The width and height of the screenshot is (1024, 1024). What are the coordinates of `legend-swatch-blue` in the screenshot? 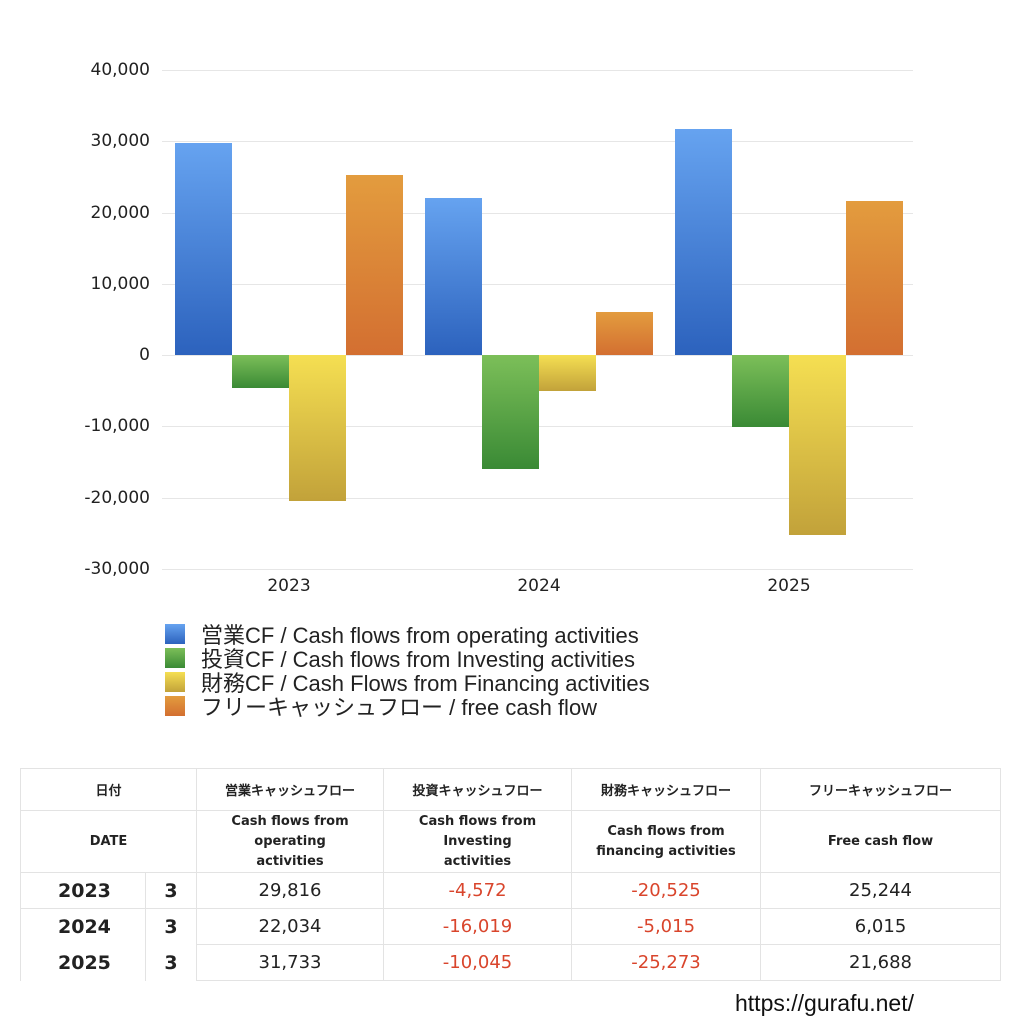 It's located at (175, 634).